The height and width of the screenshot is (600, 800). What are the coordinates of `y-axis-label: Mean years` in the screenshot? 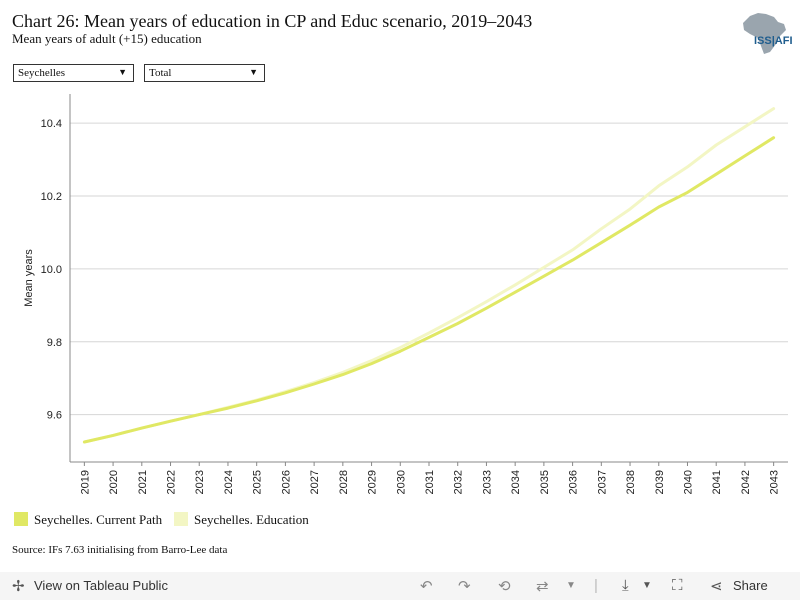 It's located at (29, 278).